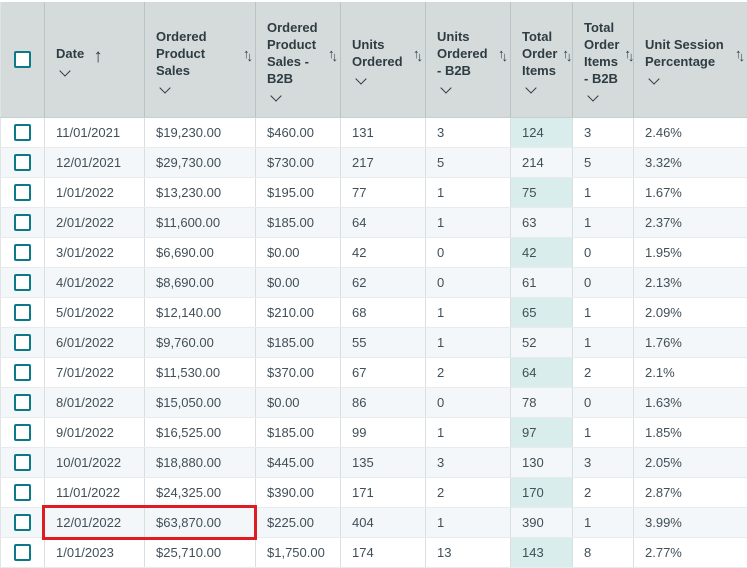  I want to click on table-row: 11/01/2022 $24,325.00 $390.00 171 2 170 2 2.87%, so click(373, 492).